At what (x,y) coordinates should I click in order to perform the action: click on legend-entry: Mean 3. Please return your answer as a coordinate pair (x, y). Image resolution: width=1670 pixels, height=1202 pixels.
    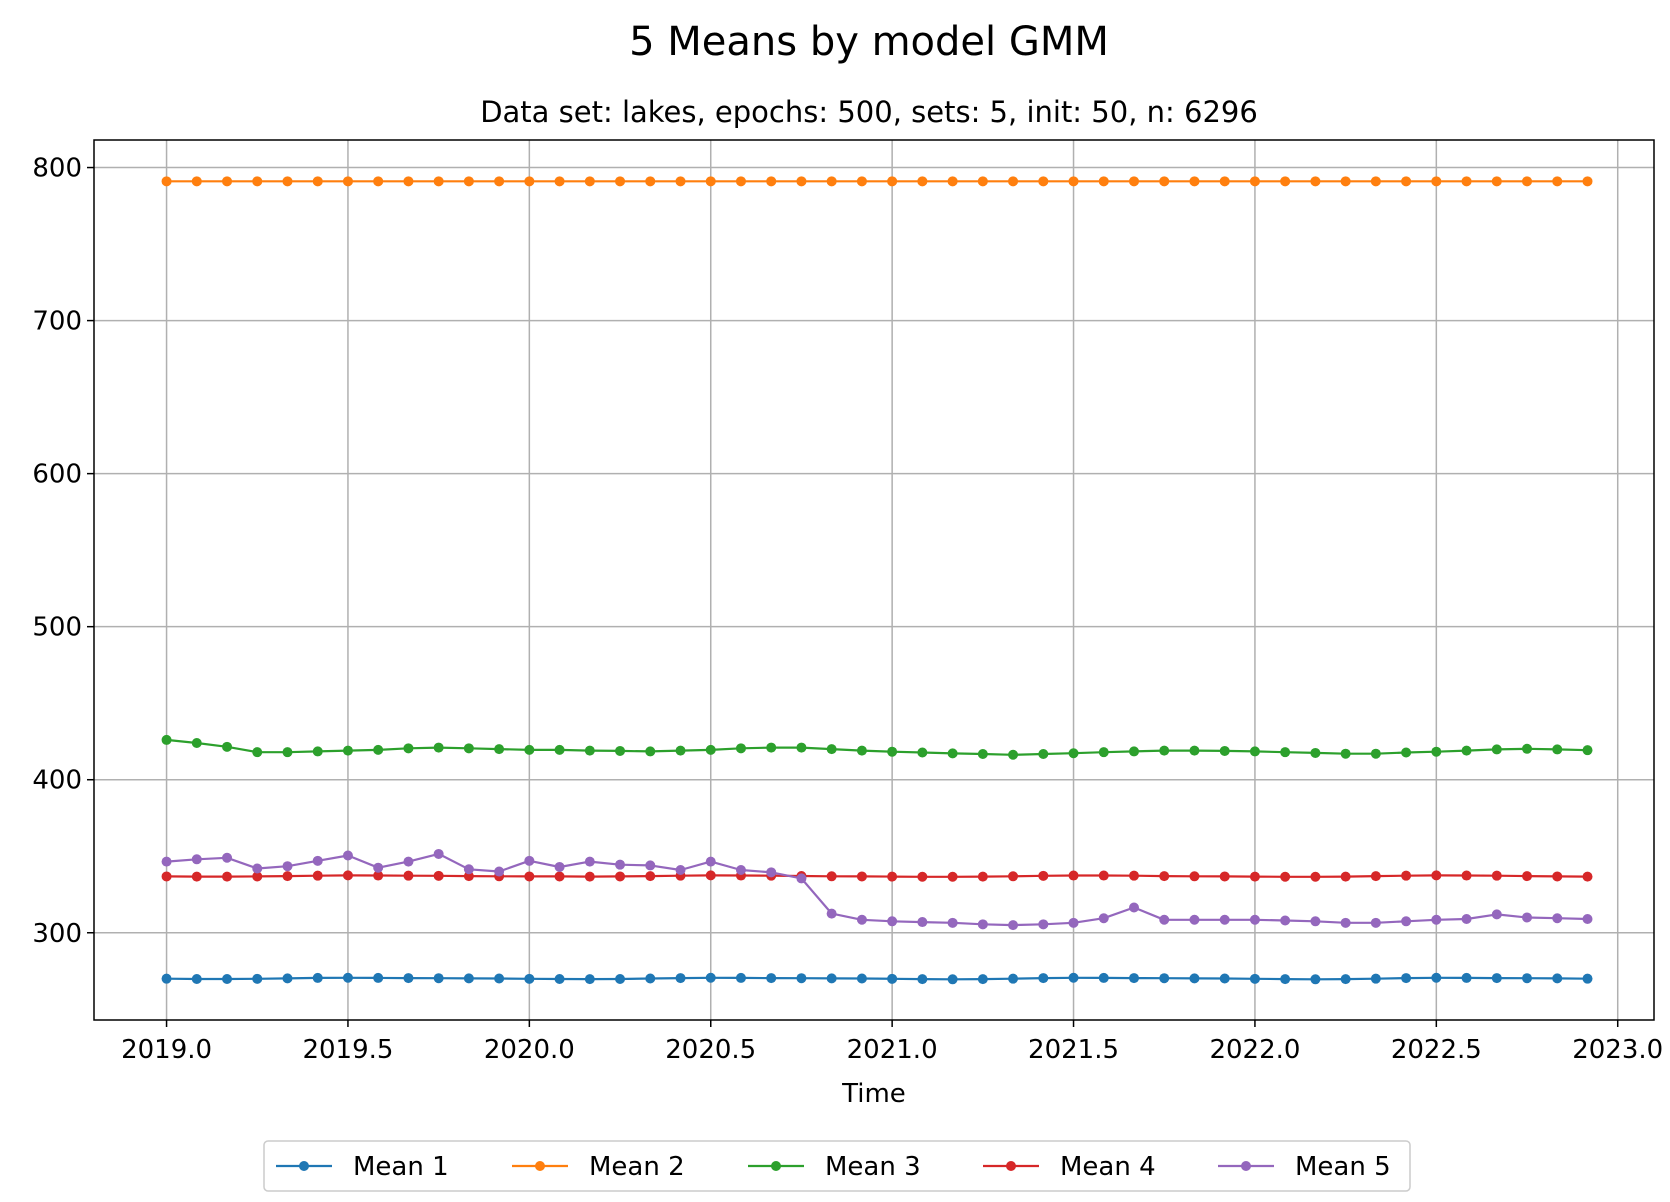
    Looking at the image, I should click on (834, 1167).